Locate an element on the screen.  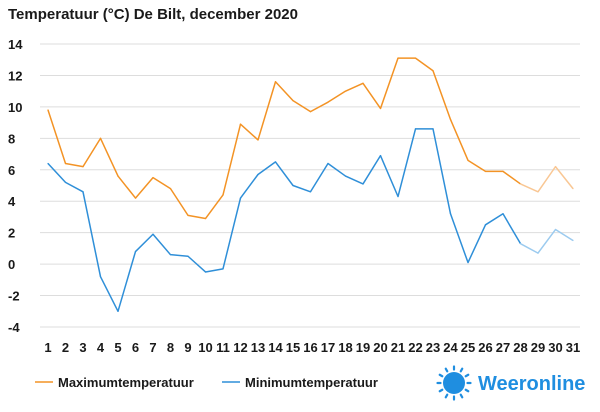
x-tick-label: 1 is located at coordinates (47, 347).